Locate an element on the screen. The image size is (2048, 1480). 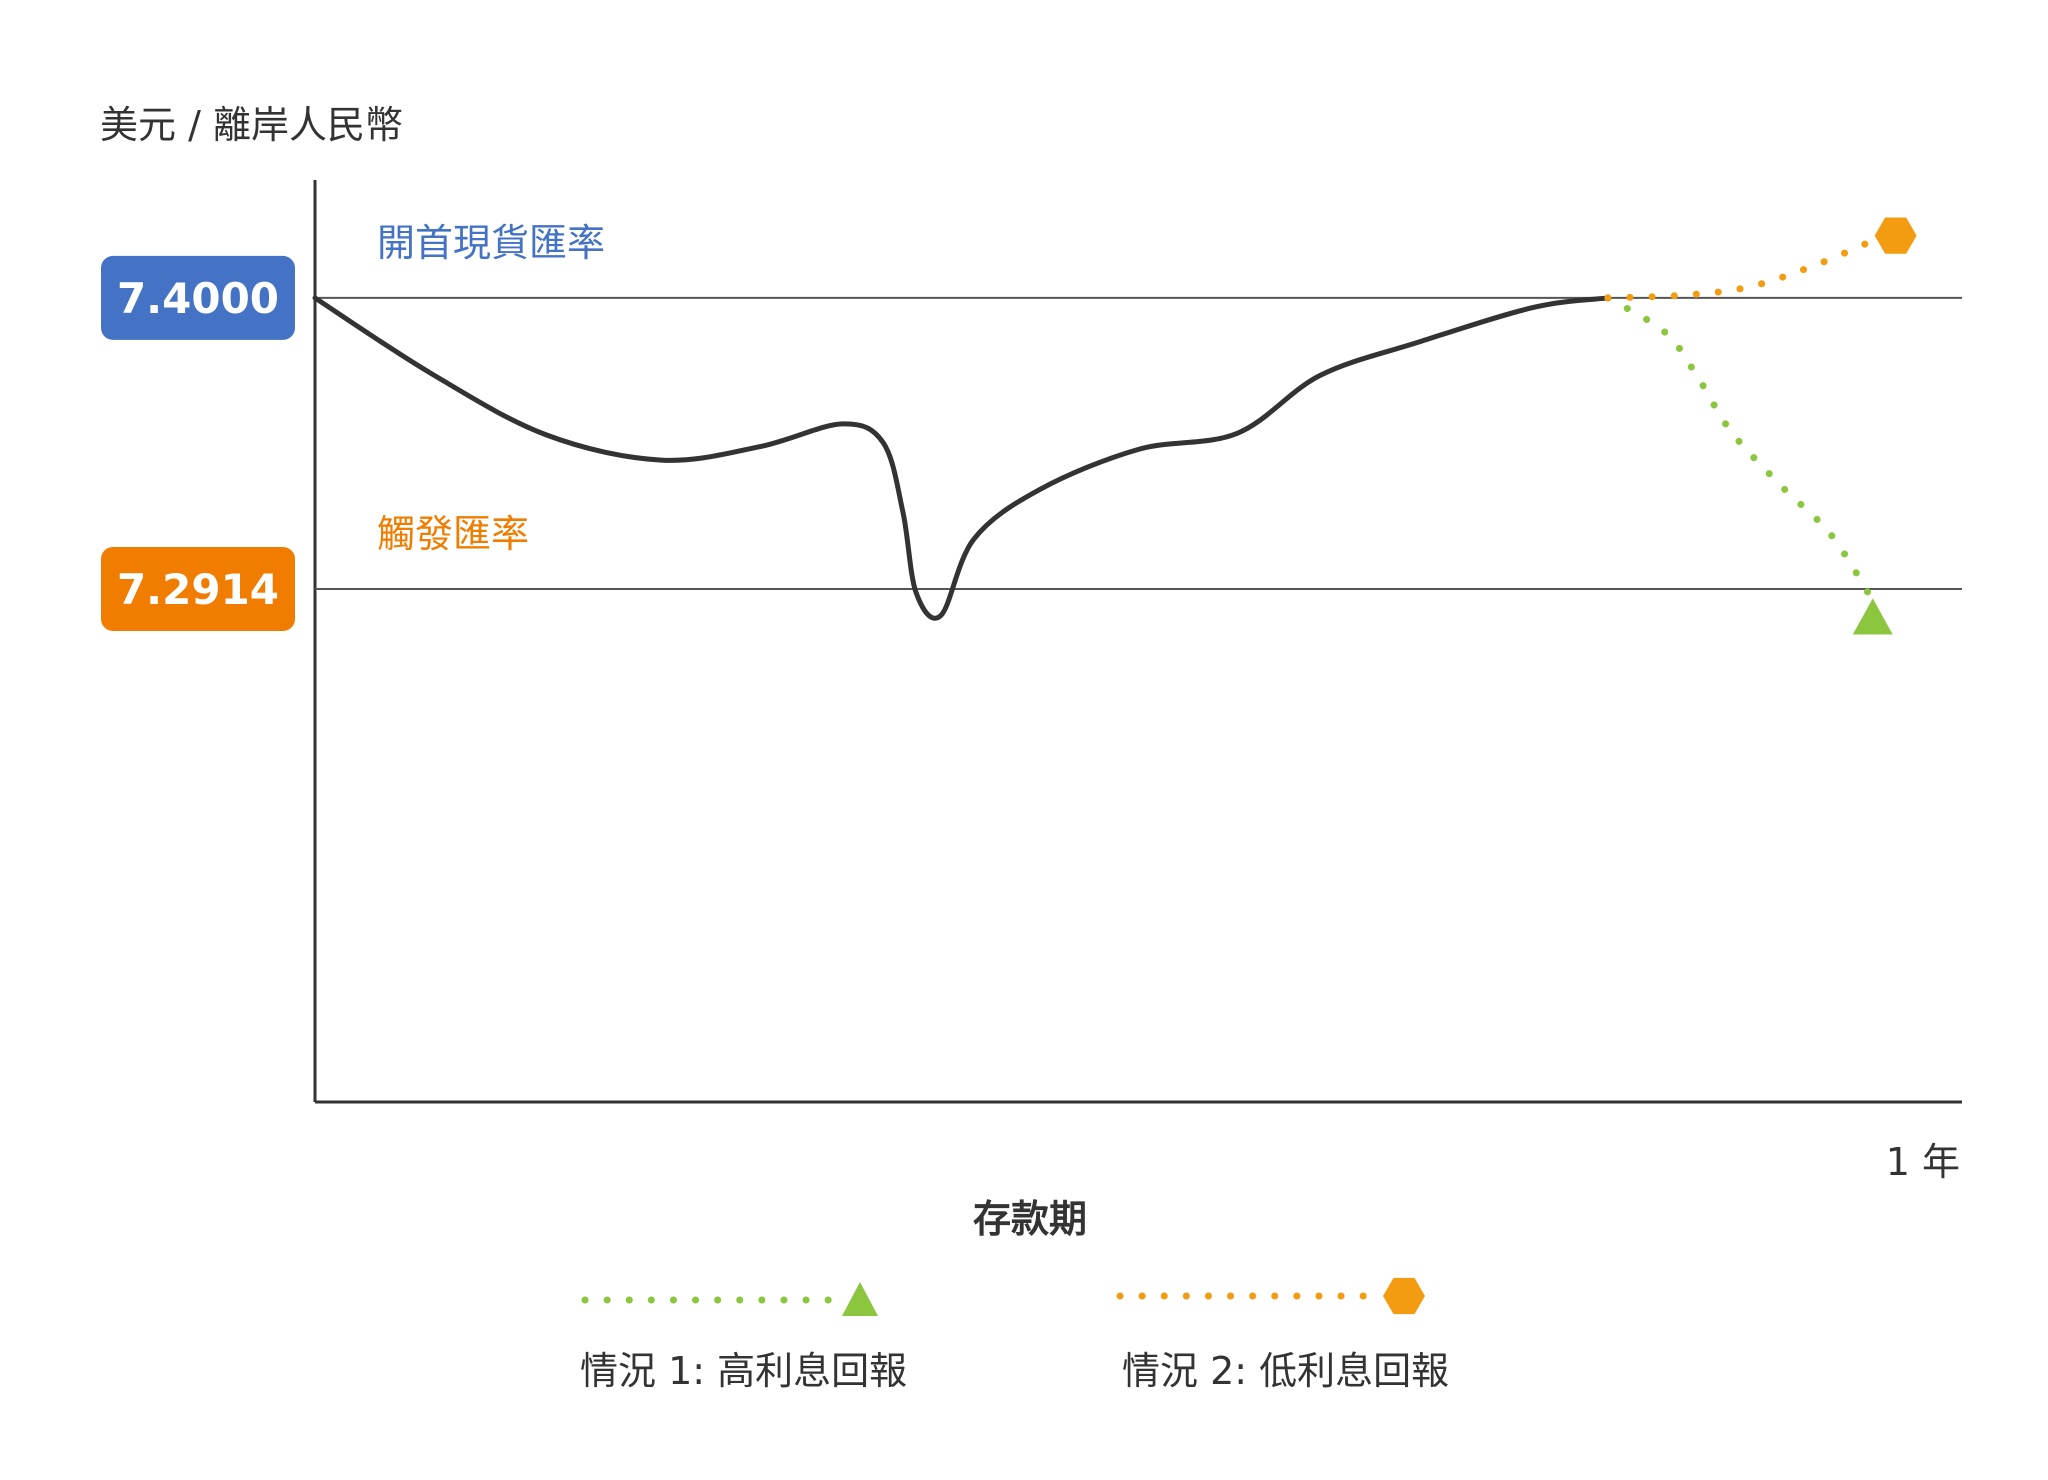
spot-rate-value: 7.4000 is located at coordinates (198, 298).